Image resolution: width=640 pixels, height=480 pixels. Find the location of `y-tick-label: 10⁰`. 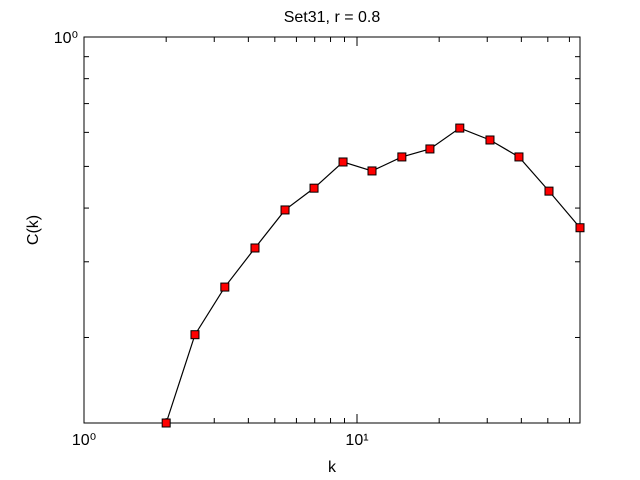

y-tick-label: 10⁰ is located at coordinates (66, 38).